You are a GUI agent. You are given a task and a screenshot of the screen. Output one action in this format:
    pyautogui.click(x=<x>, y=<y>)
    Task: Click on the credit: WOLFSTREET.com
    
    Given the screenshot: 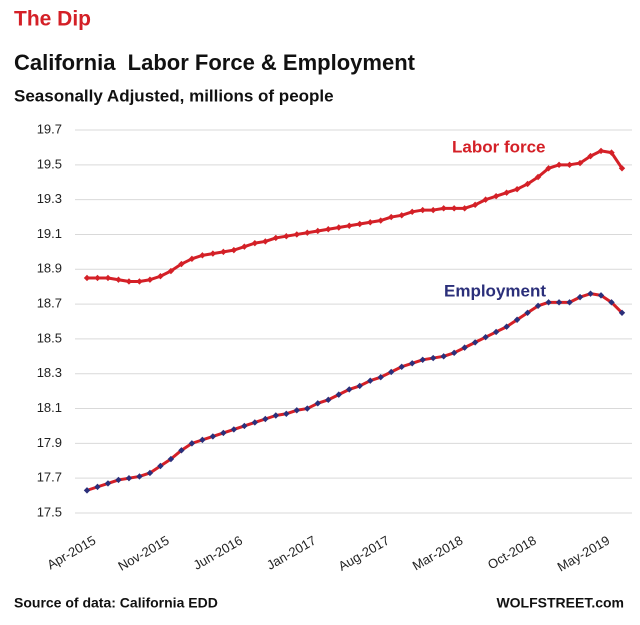 What is the action you would take?
    pyautogui.click(x=560, y=603)
    